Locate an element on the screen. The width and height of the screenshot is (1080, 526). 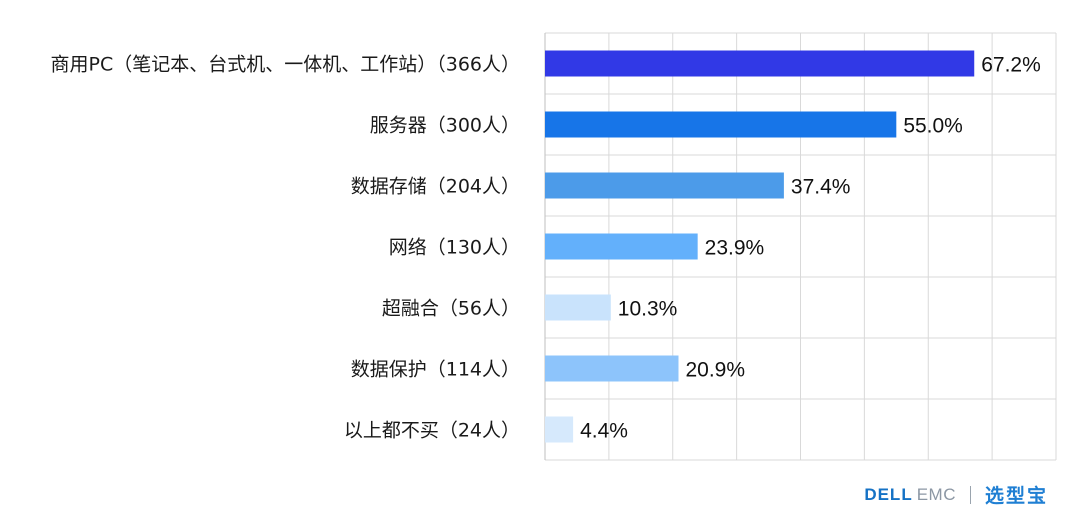
value-label: 67.2% is located at coordinates (1011, 65).